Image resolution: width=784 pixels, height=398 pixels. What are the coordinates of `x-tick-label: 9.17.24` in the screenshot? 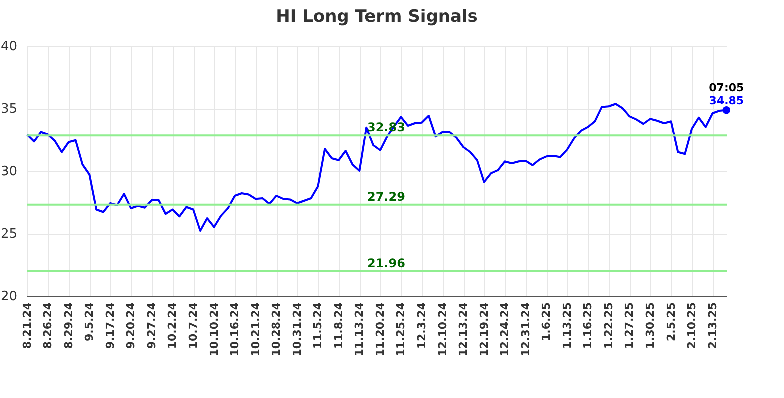 It's located at (110, 326).